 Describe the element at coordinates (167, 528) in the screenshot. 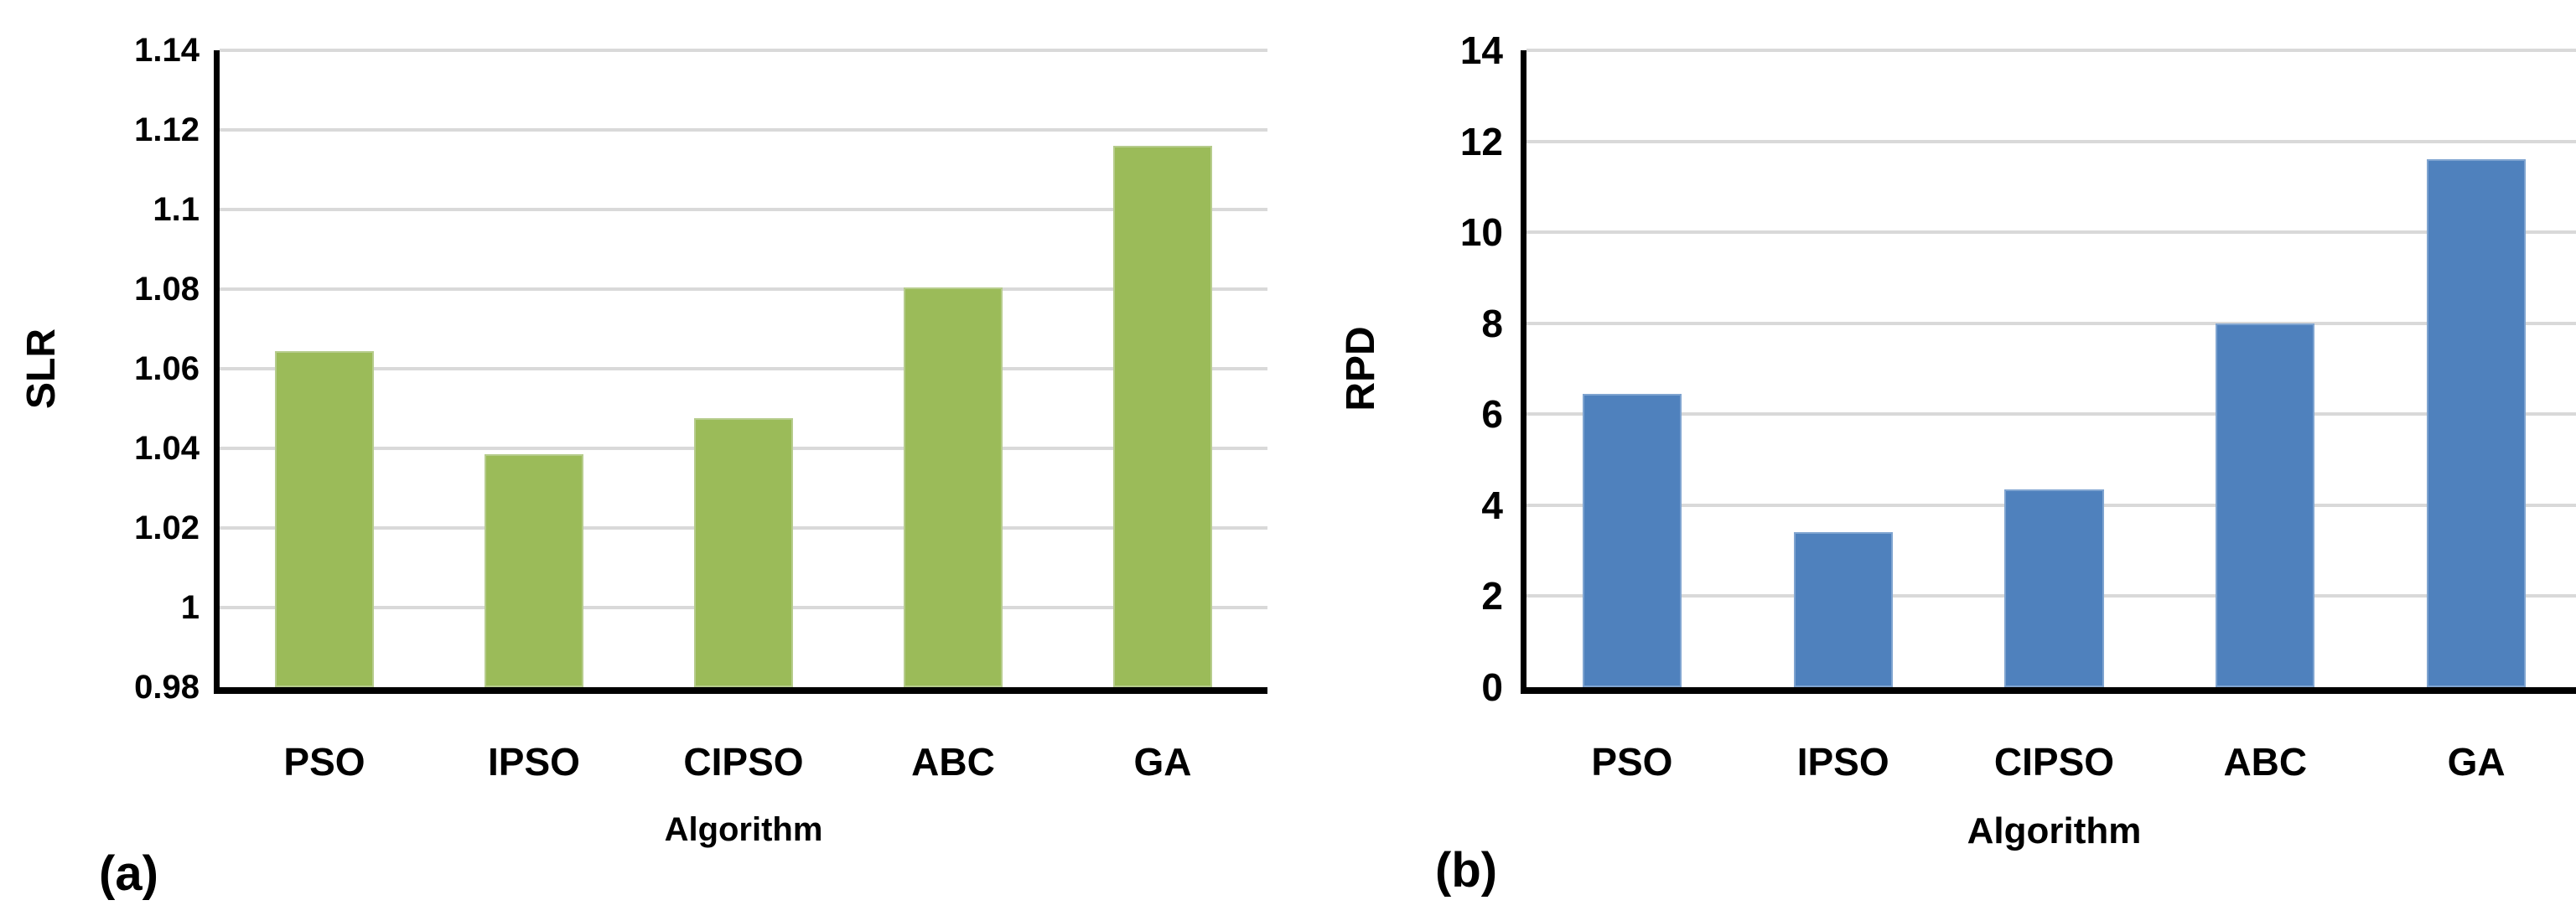

I see `y-axis-tick-label: 1.02` at that location.